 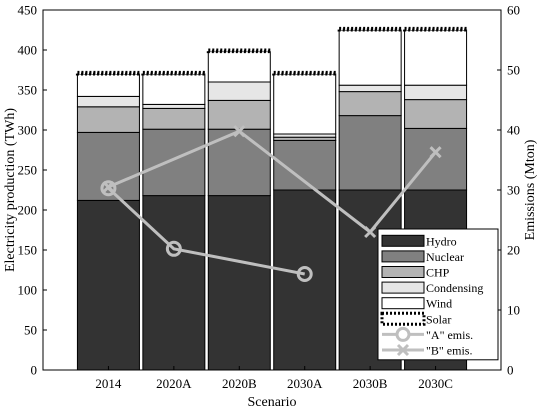 I want to click on y-right-tick-label: 30, so click(x=513, y=190).